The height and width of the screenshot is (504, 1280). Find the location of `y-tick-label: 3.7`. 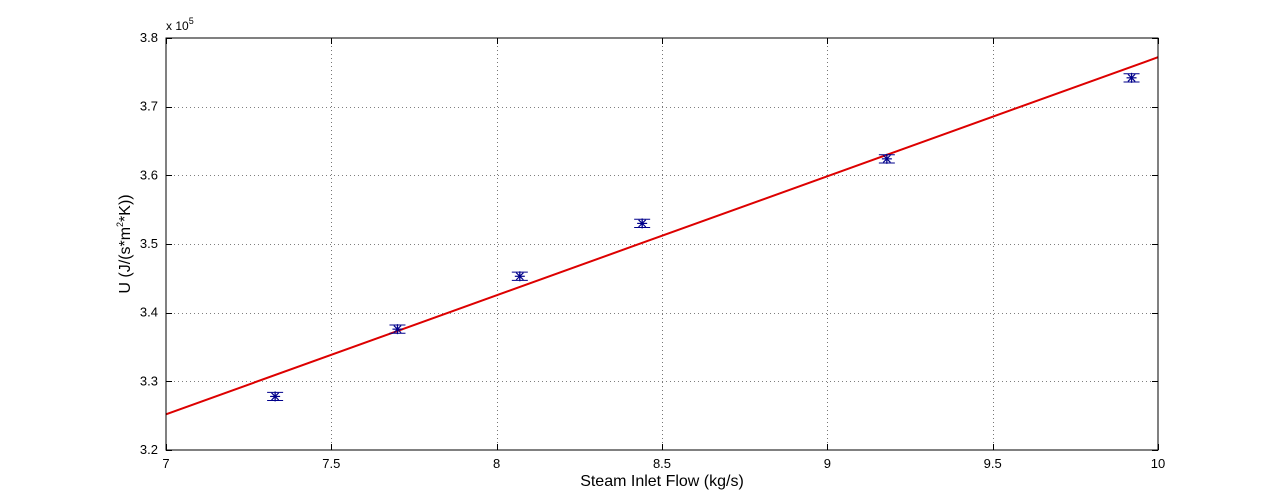

y-tick-label: 3.7 is located at coordinates (149, 106).